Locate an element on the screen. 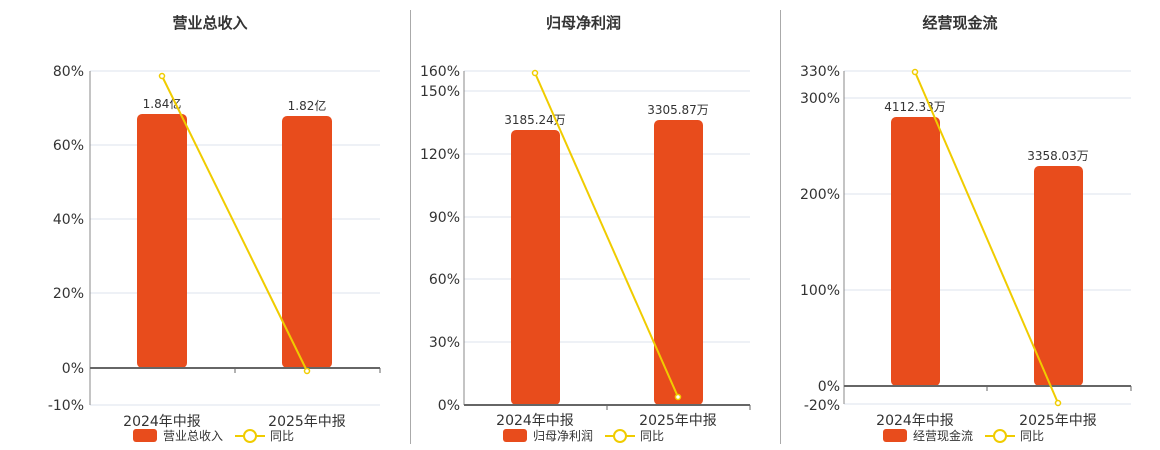 This screenshot has height=450, width=1160. svg-text: 90% is located at coordinates (444, 218).